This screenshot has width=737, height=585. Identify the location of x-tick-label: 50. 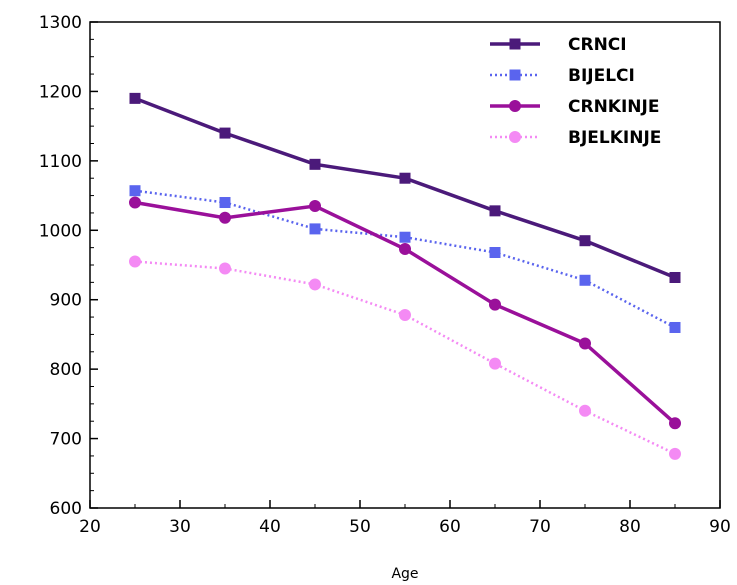
(360, 527).